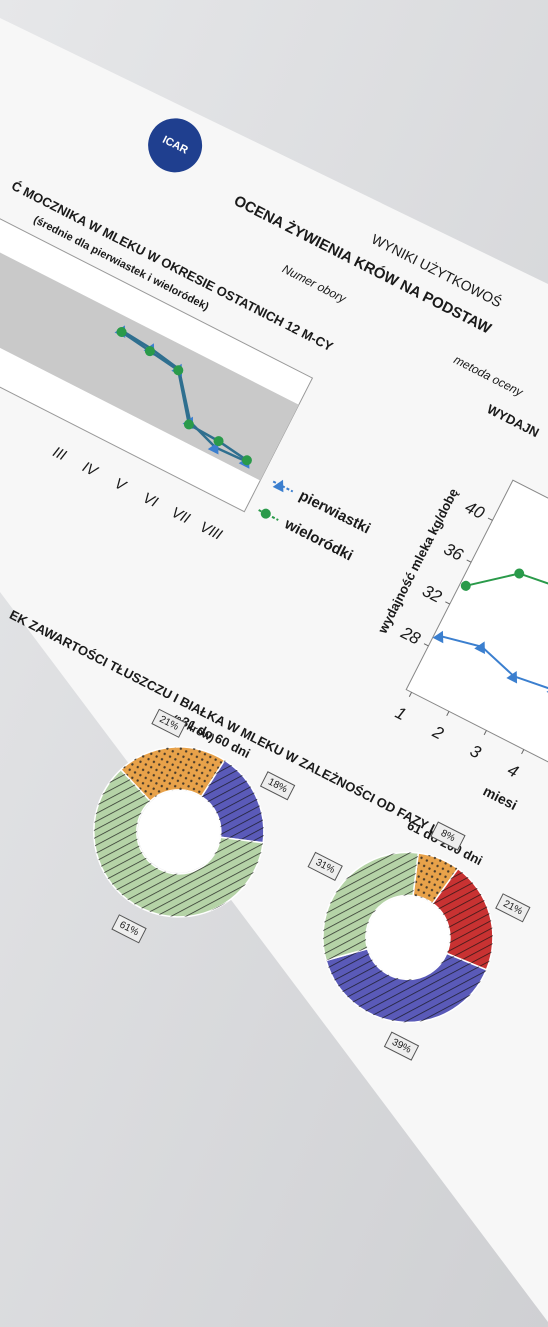 The width and height of the screenshot is (548, 1327). I want to click on x-tick-label: VI, so click(150, 500).